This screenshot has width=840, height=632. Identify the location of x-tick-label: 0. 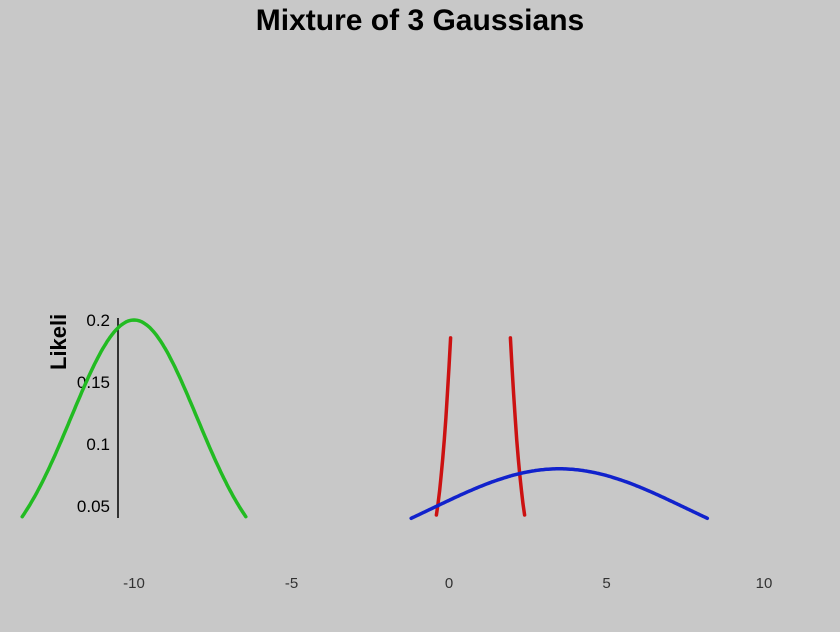
(449, 583).